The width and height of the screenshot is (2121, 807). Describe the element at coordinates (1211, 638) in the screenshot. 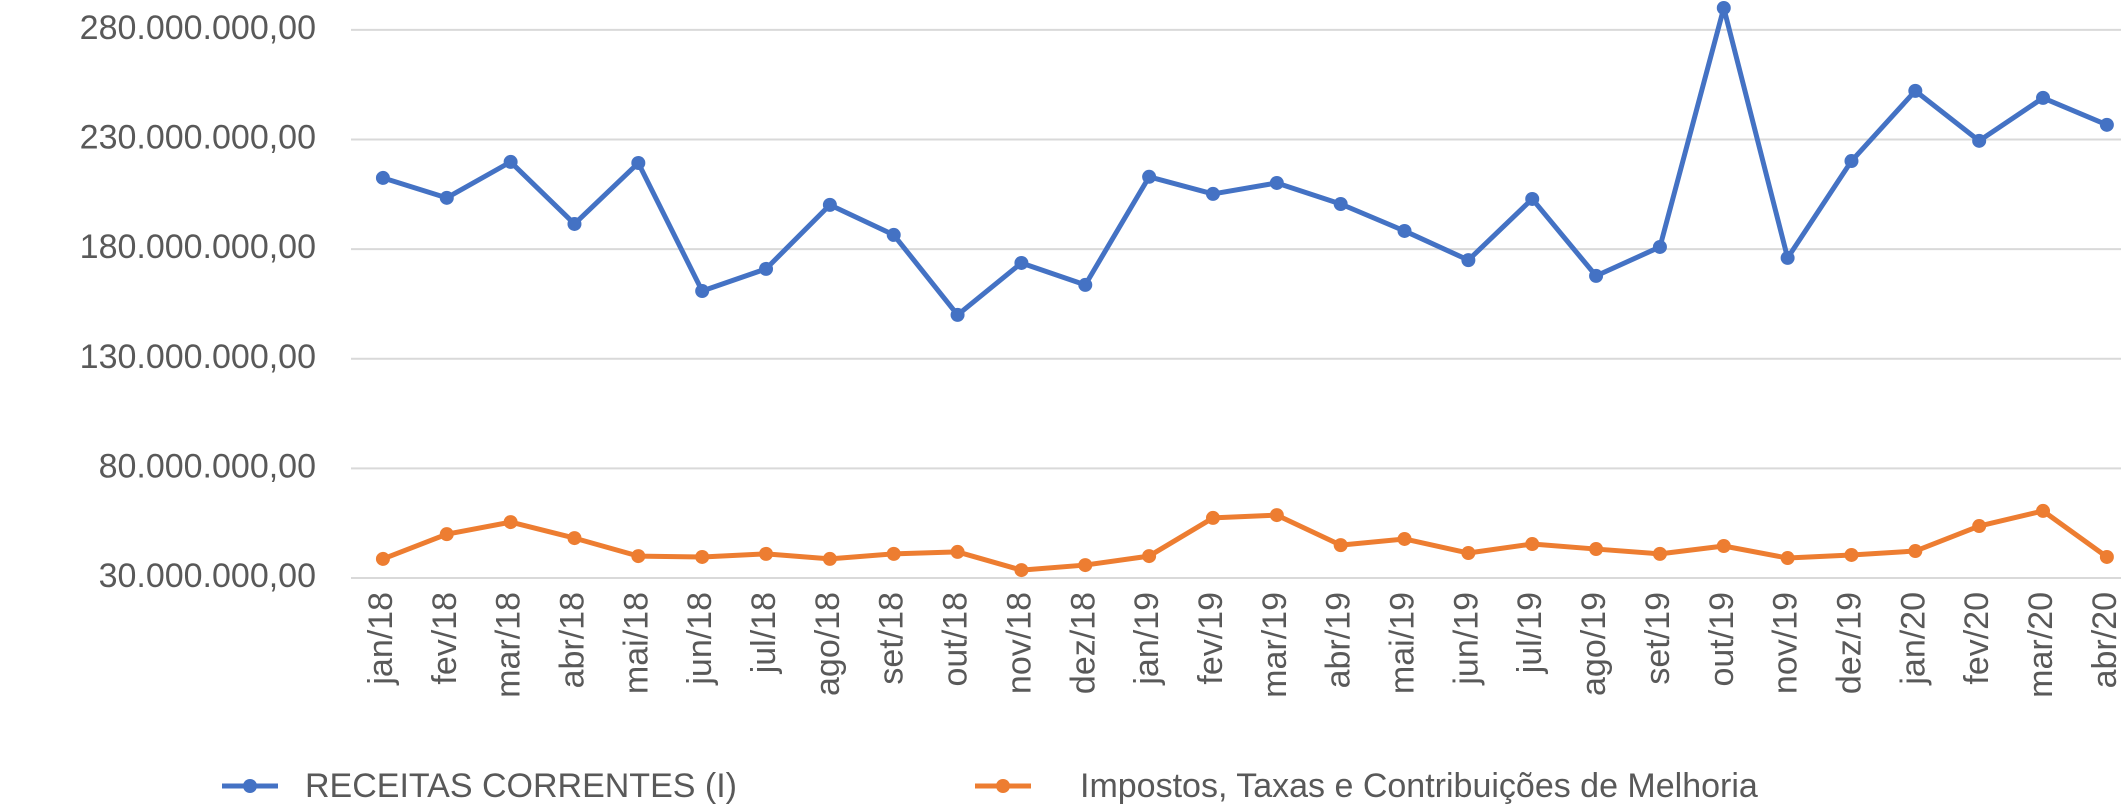

I see `x-tick-label: fev/19` at that location.